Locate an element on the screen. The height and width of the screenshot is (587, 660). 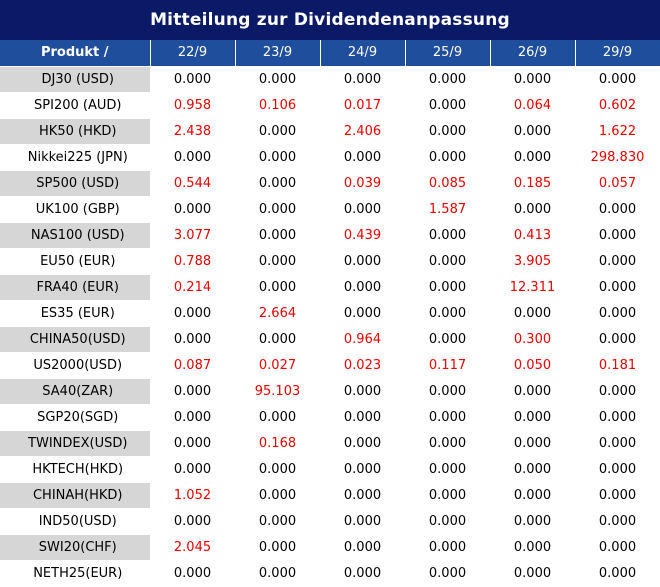
table-row: ES35 (EUR) 0.000 2.664 0.000 0.000 0.000 0.000 is located at coordinates (330, 313).